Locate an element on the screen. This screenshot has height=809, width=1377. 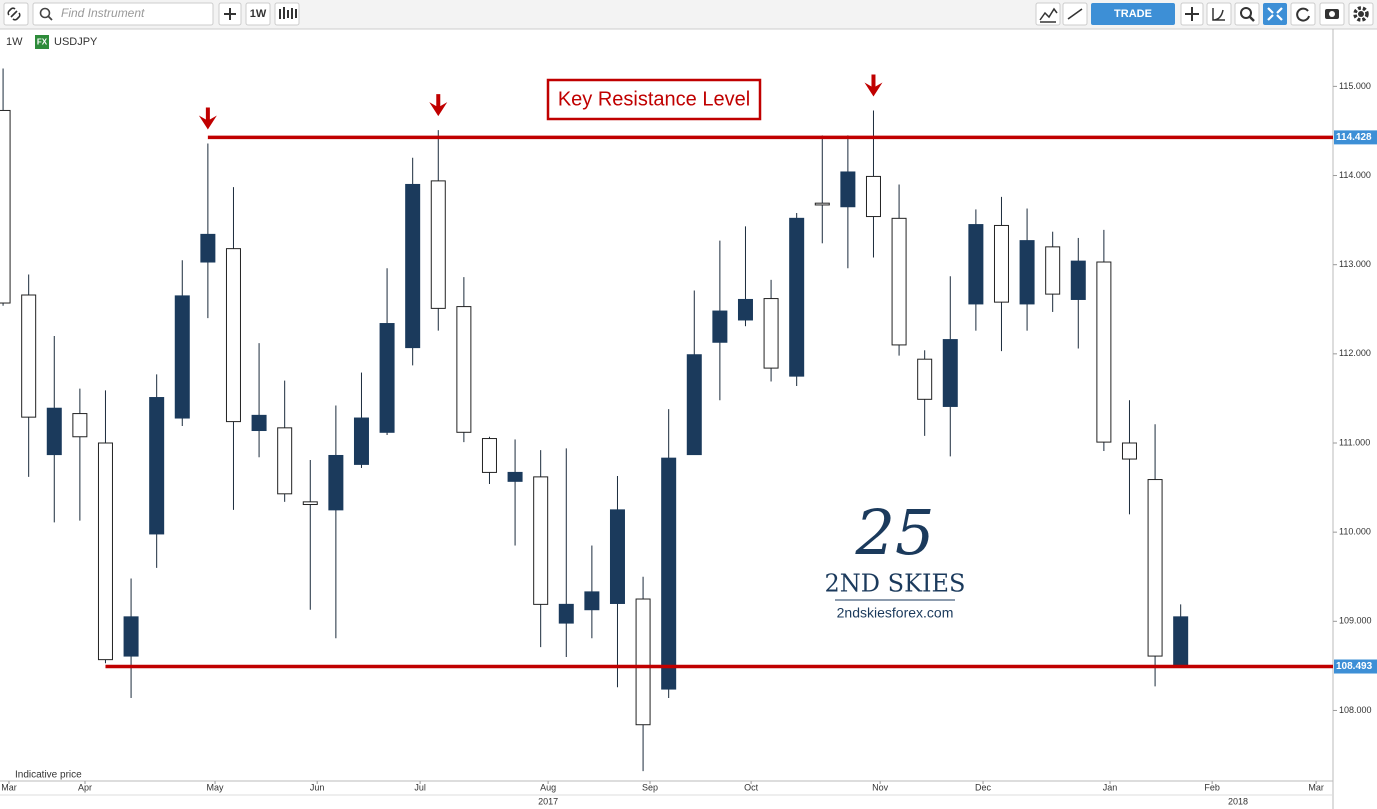
trade-button-label: TRADE is located at coordinates (1133, 14).